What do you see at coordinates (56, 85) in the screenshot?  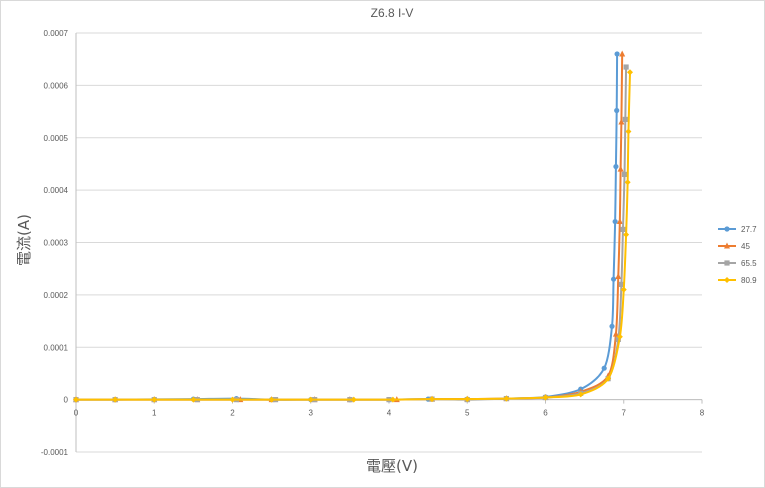 I see `y-tick-label: 0.0006` at bounding box center [56, 85].